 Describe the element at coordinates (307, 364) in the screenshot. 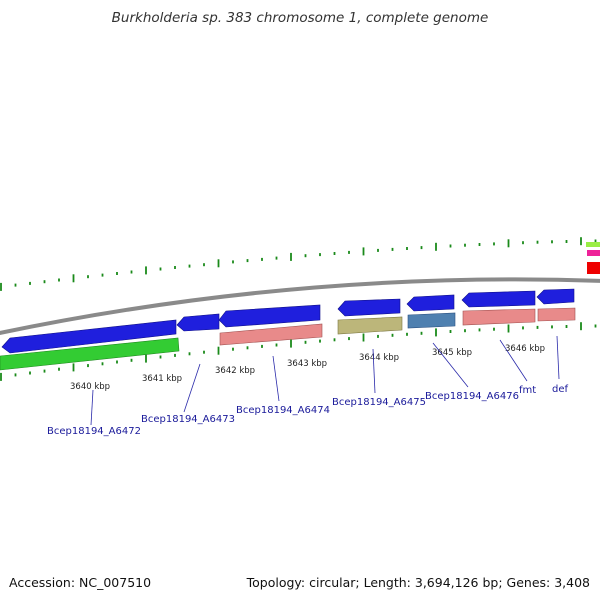

I see `scale-label: 3643 kbp` at that location.